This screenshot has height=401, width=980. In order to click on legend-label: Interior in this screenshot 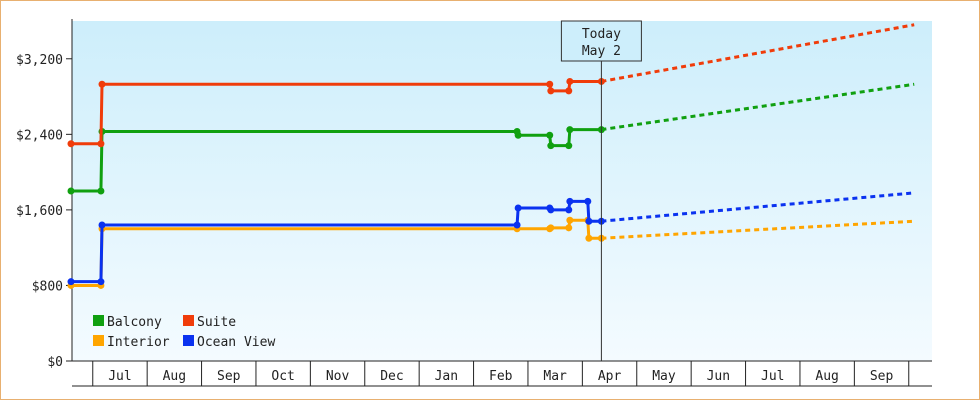, I will do `click(138, 342)`.